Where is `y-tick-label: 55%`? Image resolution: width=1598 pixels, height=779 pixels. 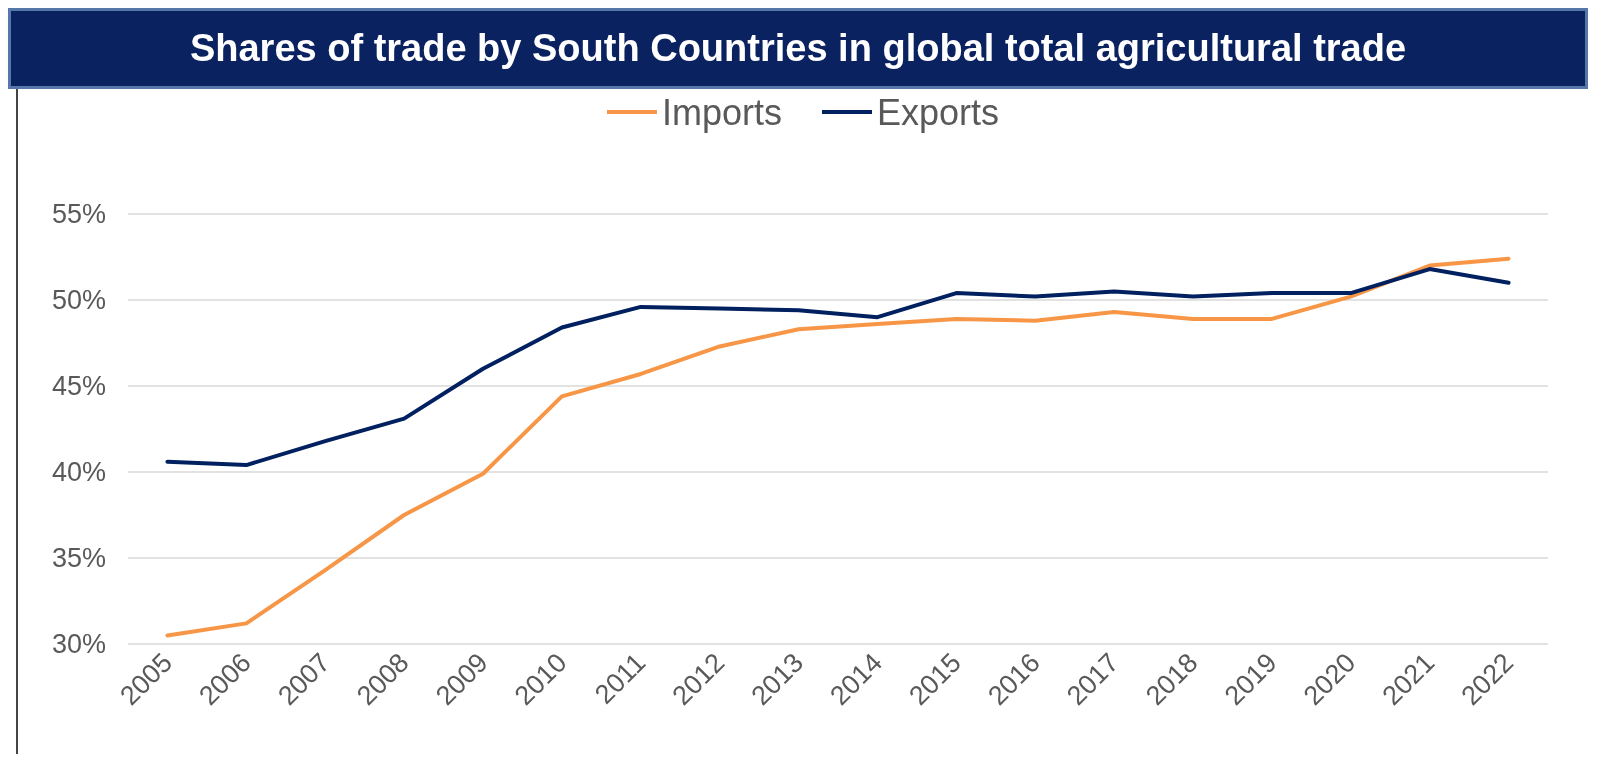 y-tick-label: 55% is located at coordinates (78, 214).